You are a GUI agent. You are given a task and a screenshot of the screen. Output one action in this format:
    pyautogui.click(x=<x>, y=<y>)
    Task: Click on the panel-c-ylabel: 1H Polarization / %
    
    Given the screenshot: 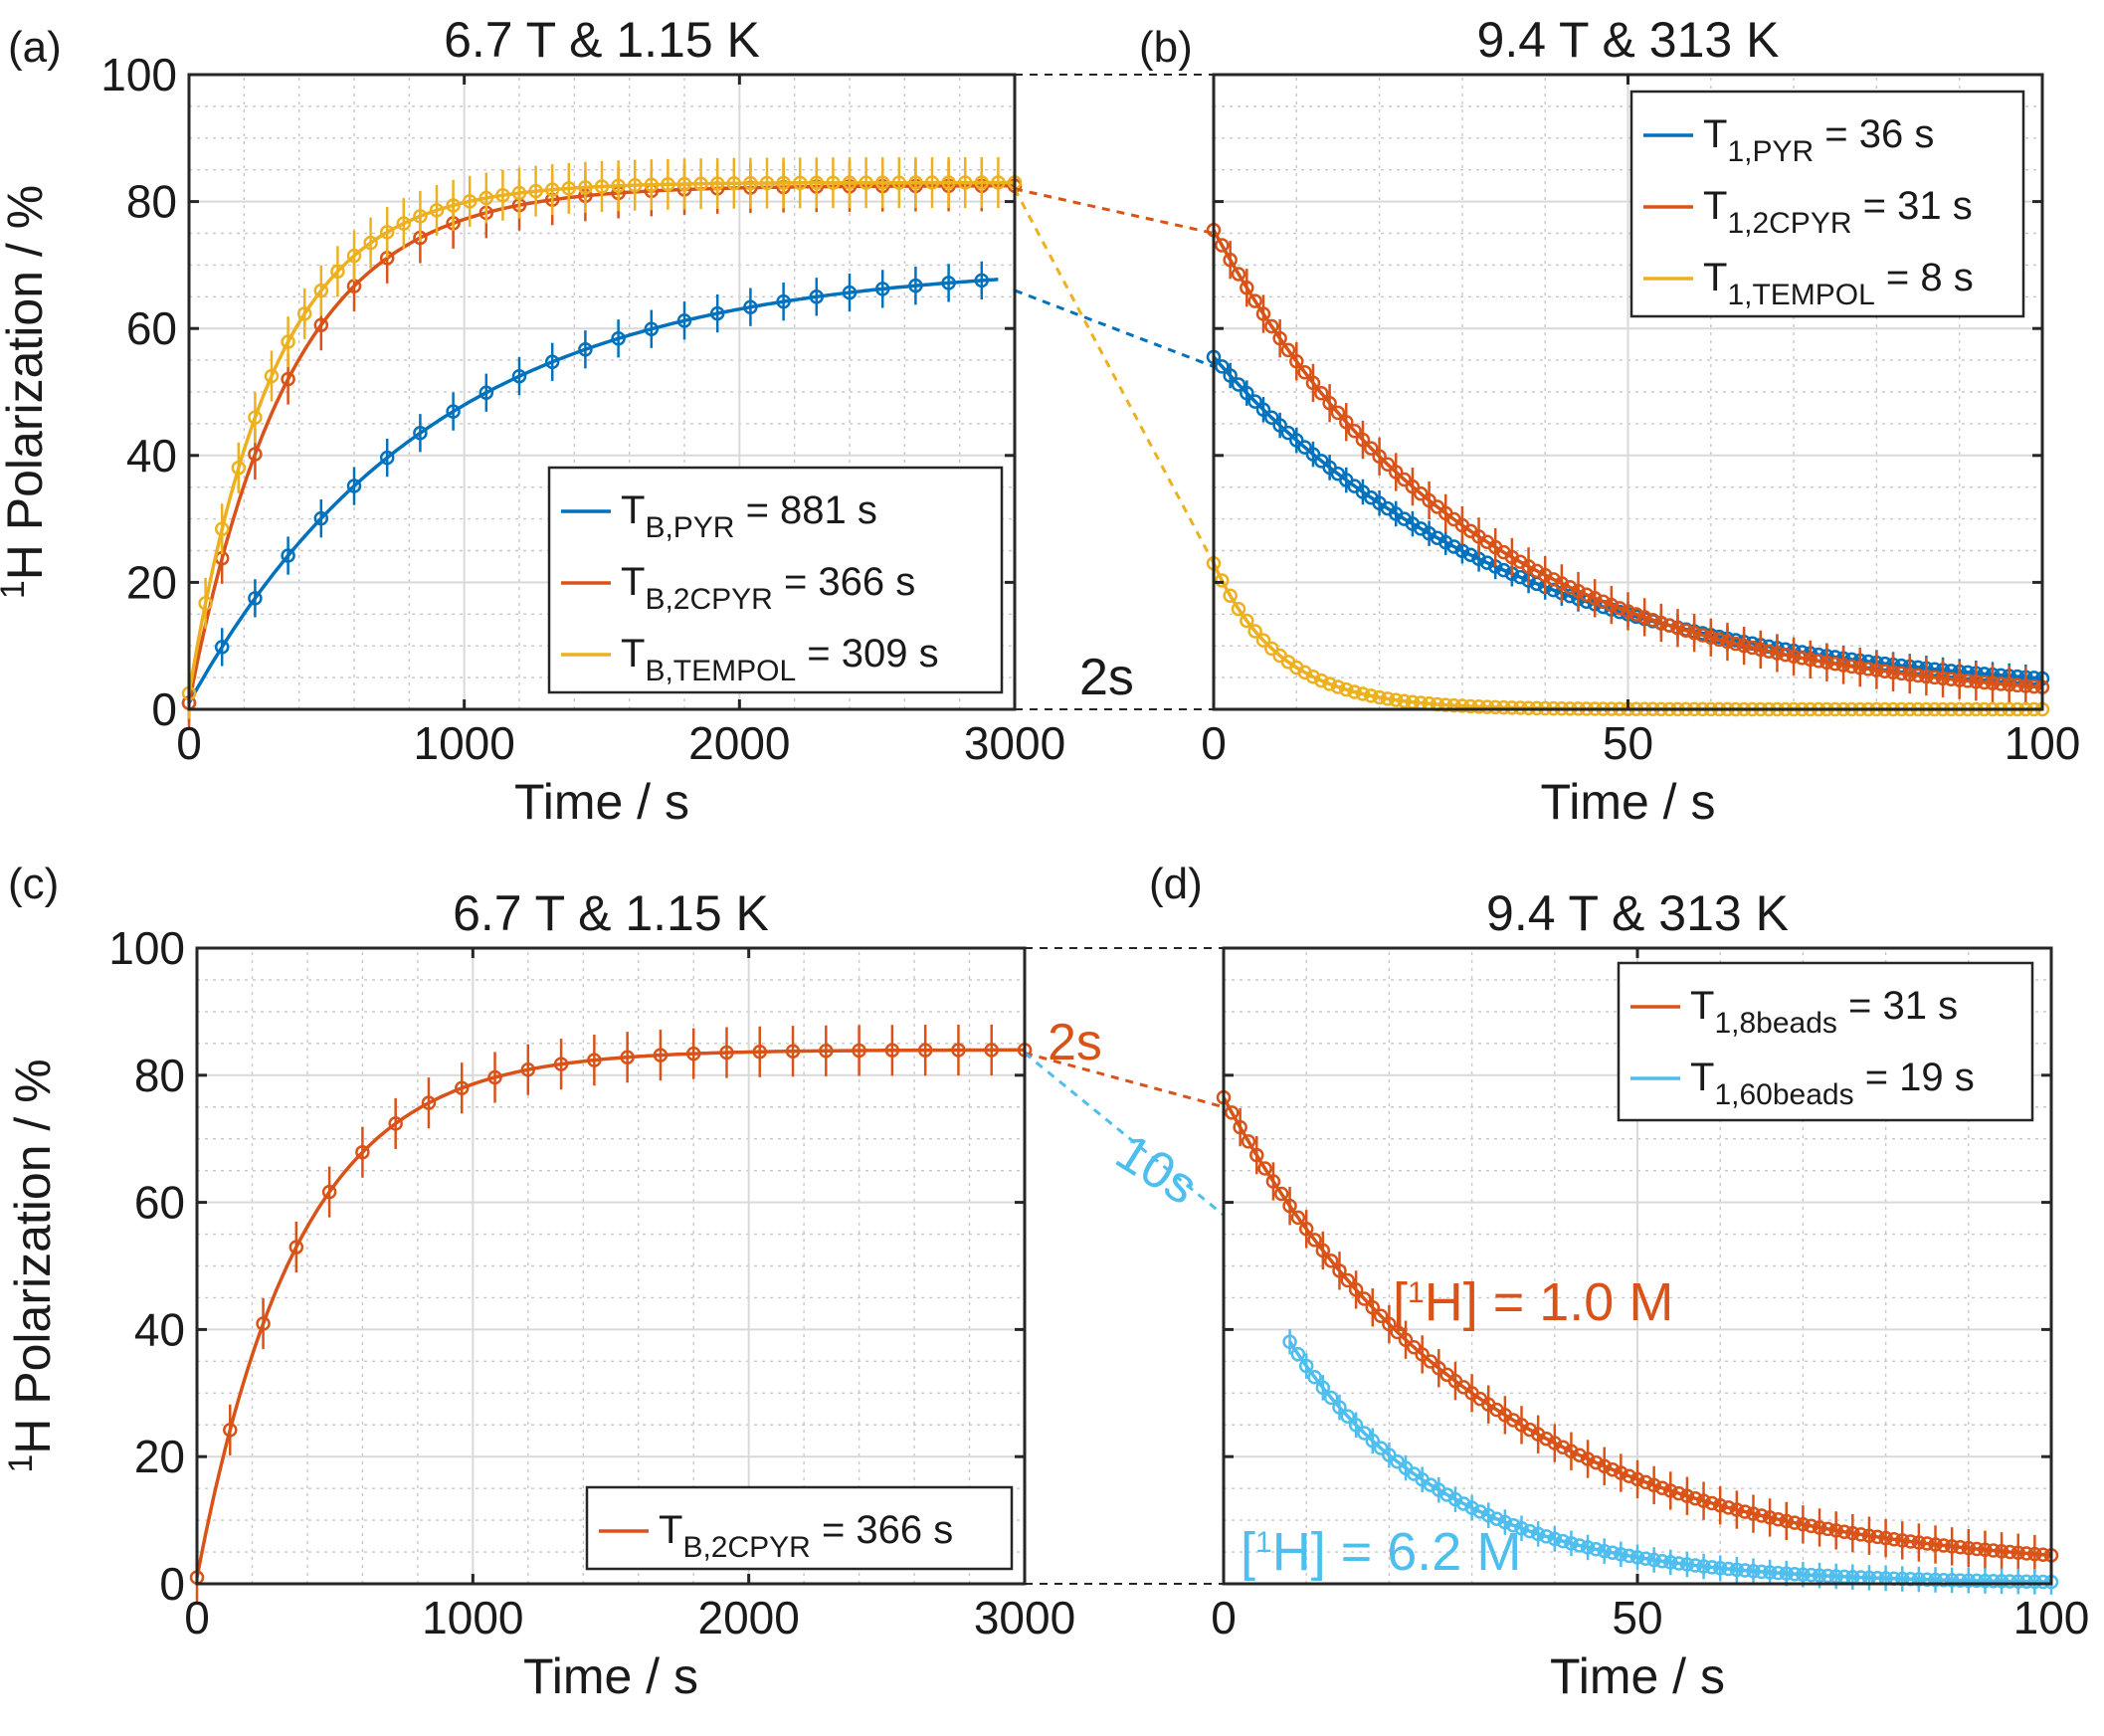 What is the action you would take?
    pyautogui.click(x=31, y=1265)
    